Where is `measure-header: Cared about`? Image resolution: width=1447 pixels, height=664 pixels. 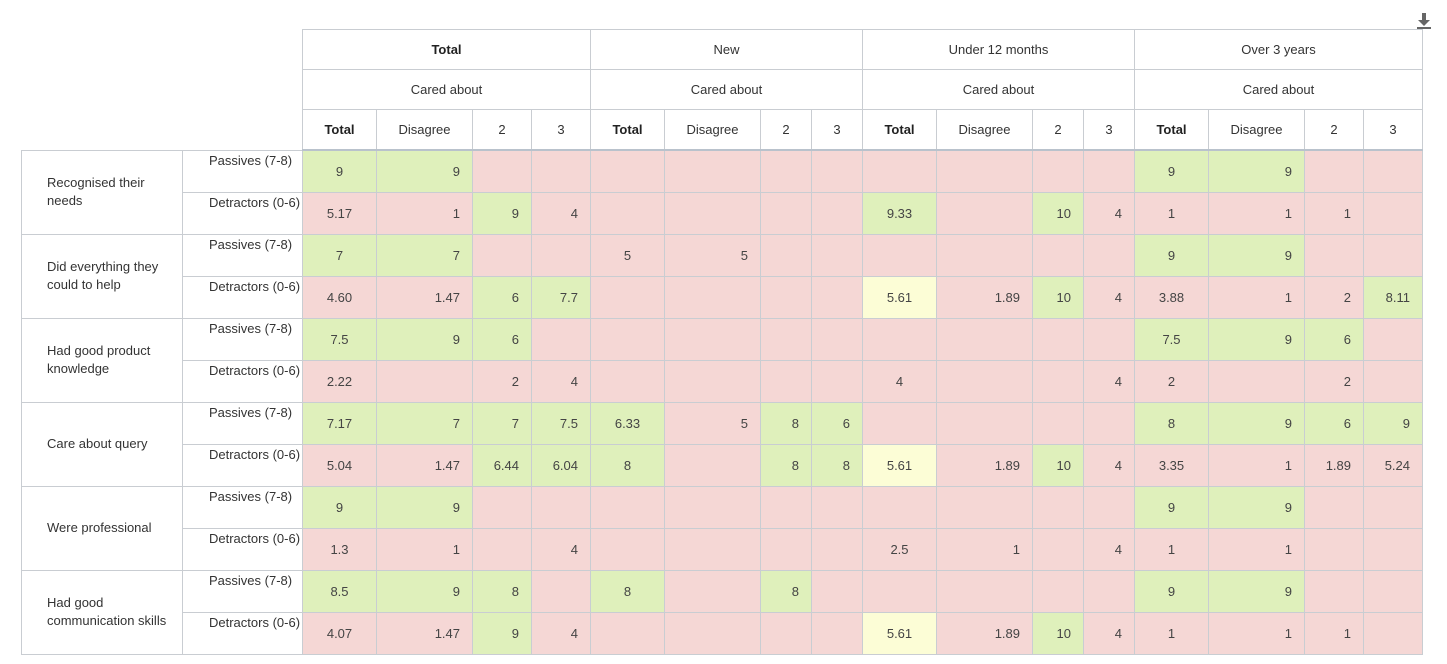
measure-header: Cared about is located at coordinates (726, 89).